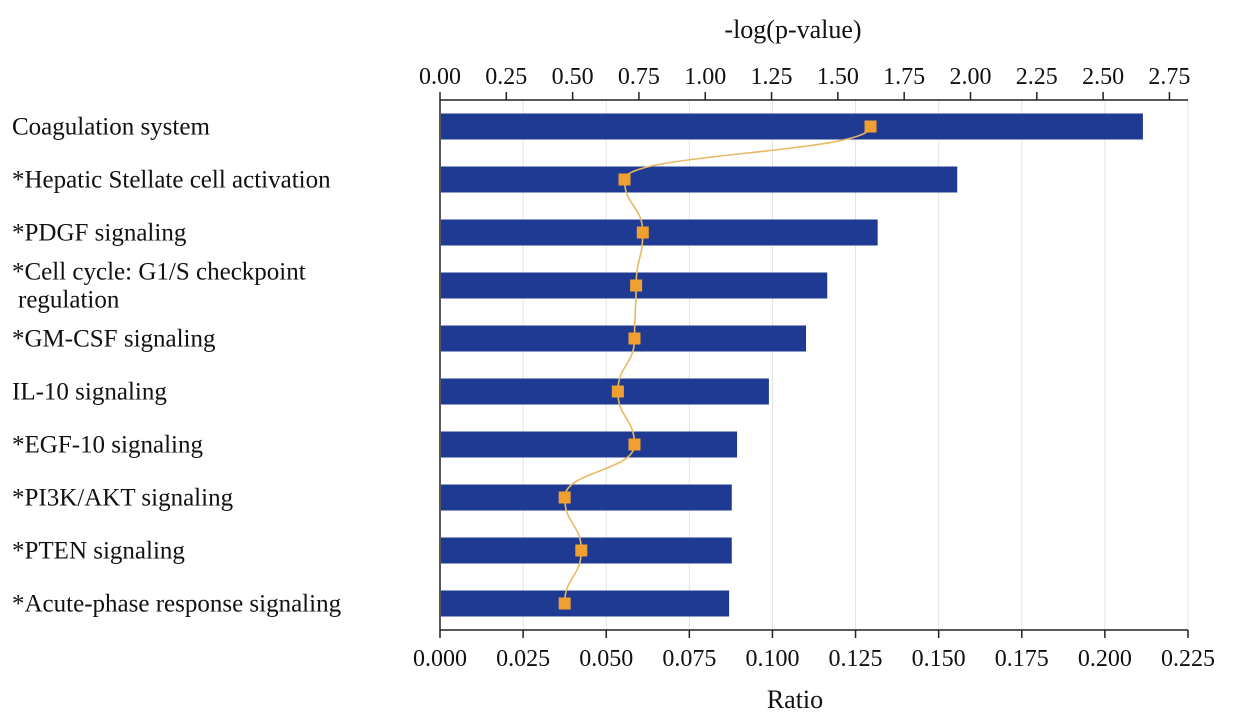 The width and height of the screenshot is (1242, 714). I want to click on bottom-tick-label: 0.100, so click(772, 659).